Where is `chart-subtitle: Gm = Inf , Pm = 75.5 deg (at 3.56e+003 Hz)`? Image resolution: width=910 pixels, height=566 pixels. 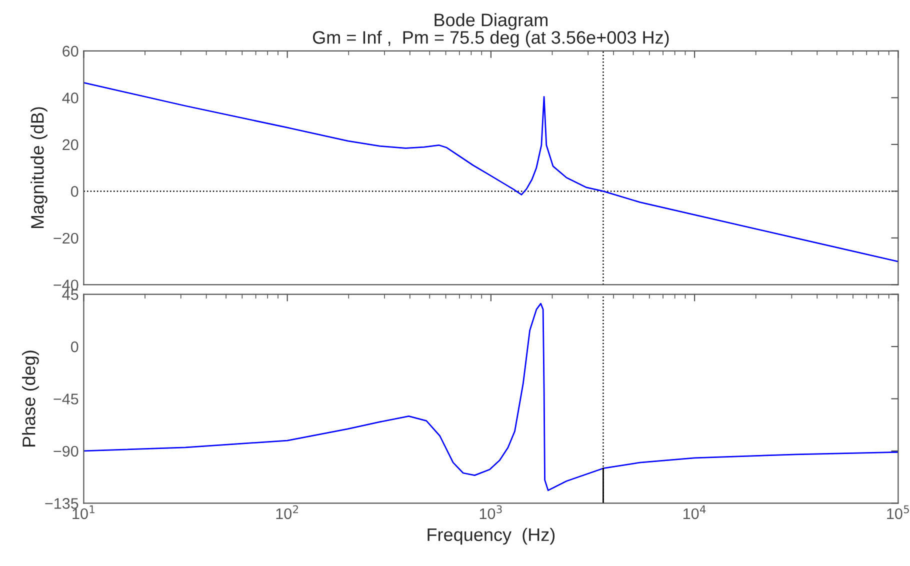 chart-subtitle: Gm = Inf , Pm = 75.5 deg (at 3.56e+003 Hz) is located at coordinates (490, 39).